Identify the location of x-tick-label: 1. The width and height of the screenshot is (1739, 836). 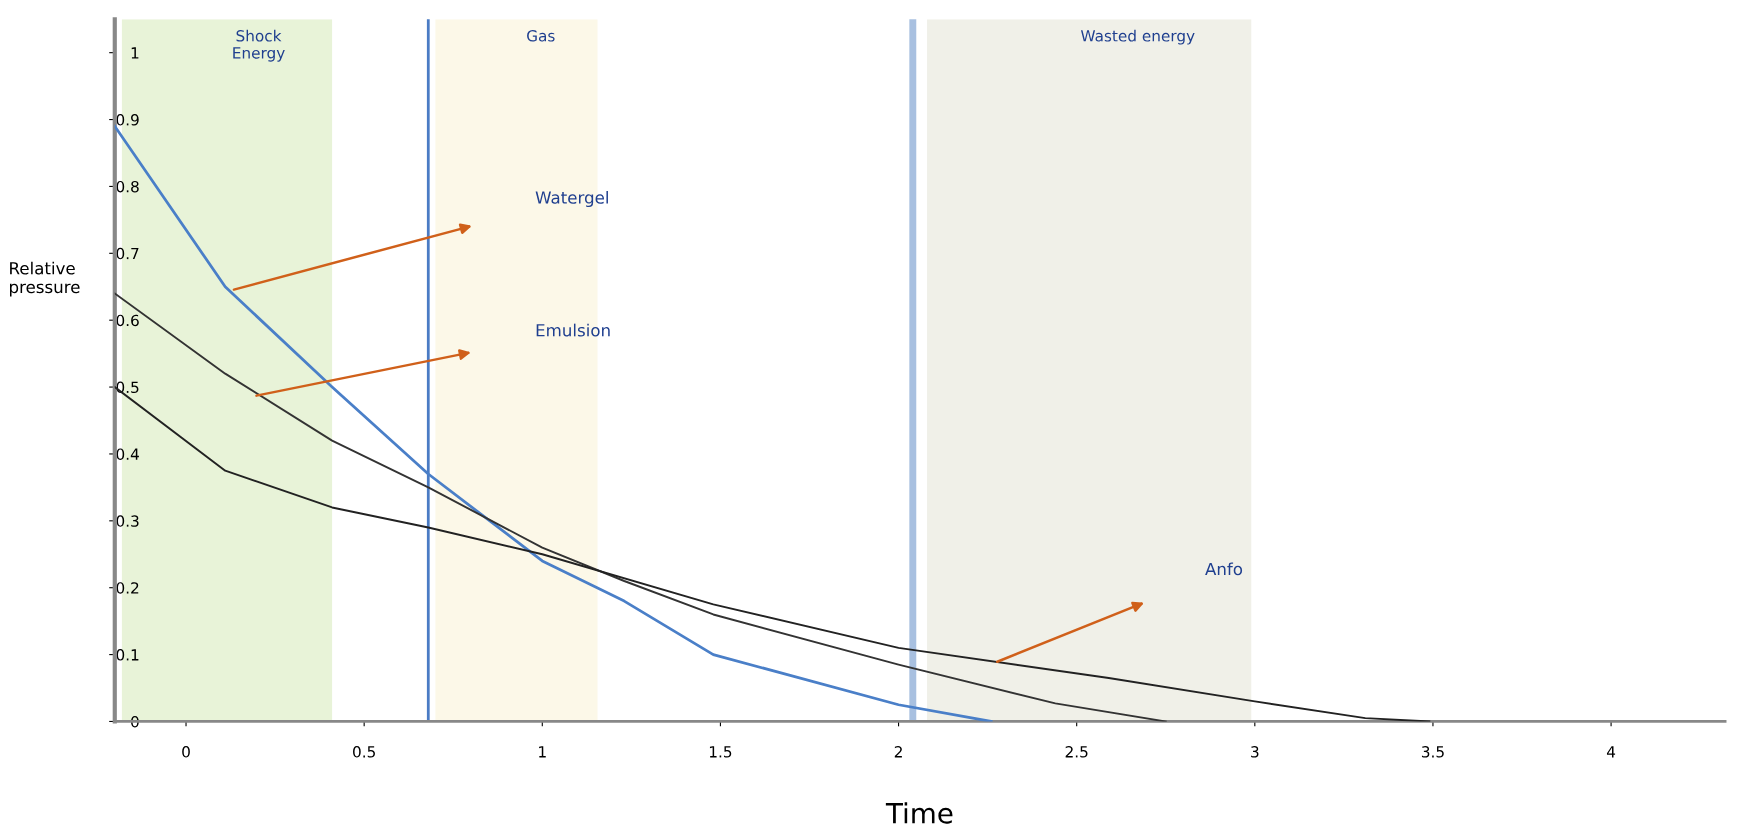
(542, 752).